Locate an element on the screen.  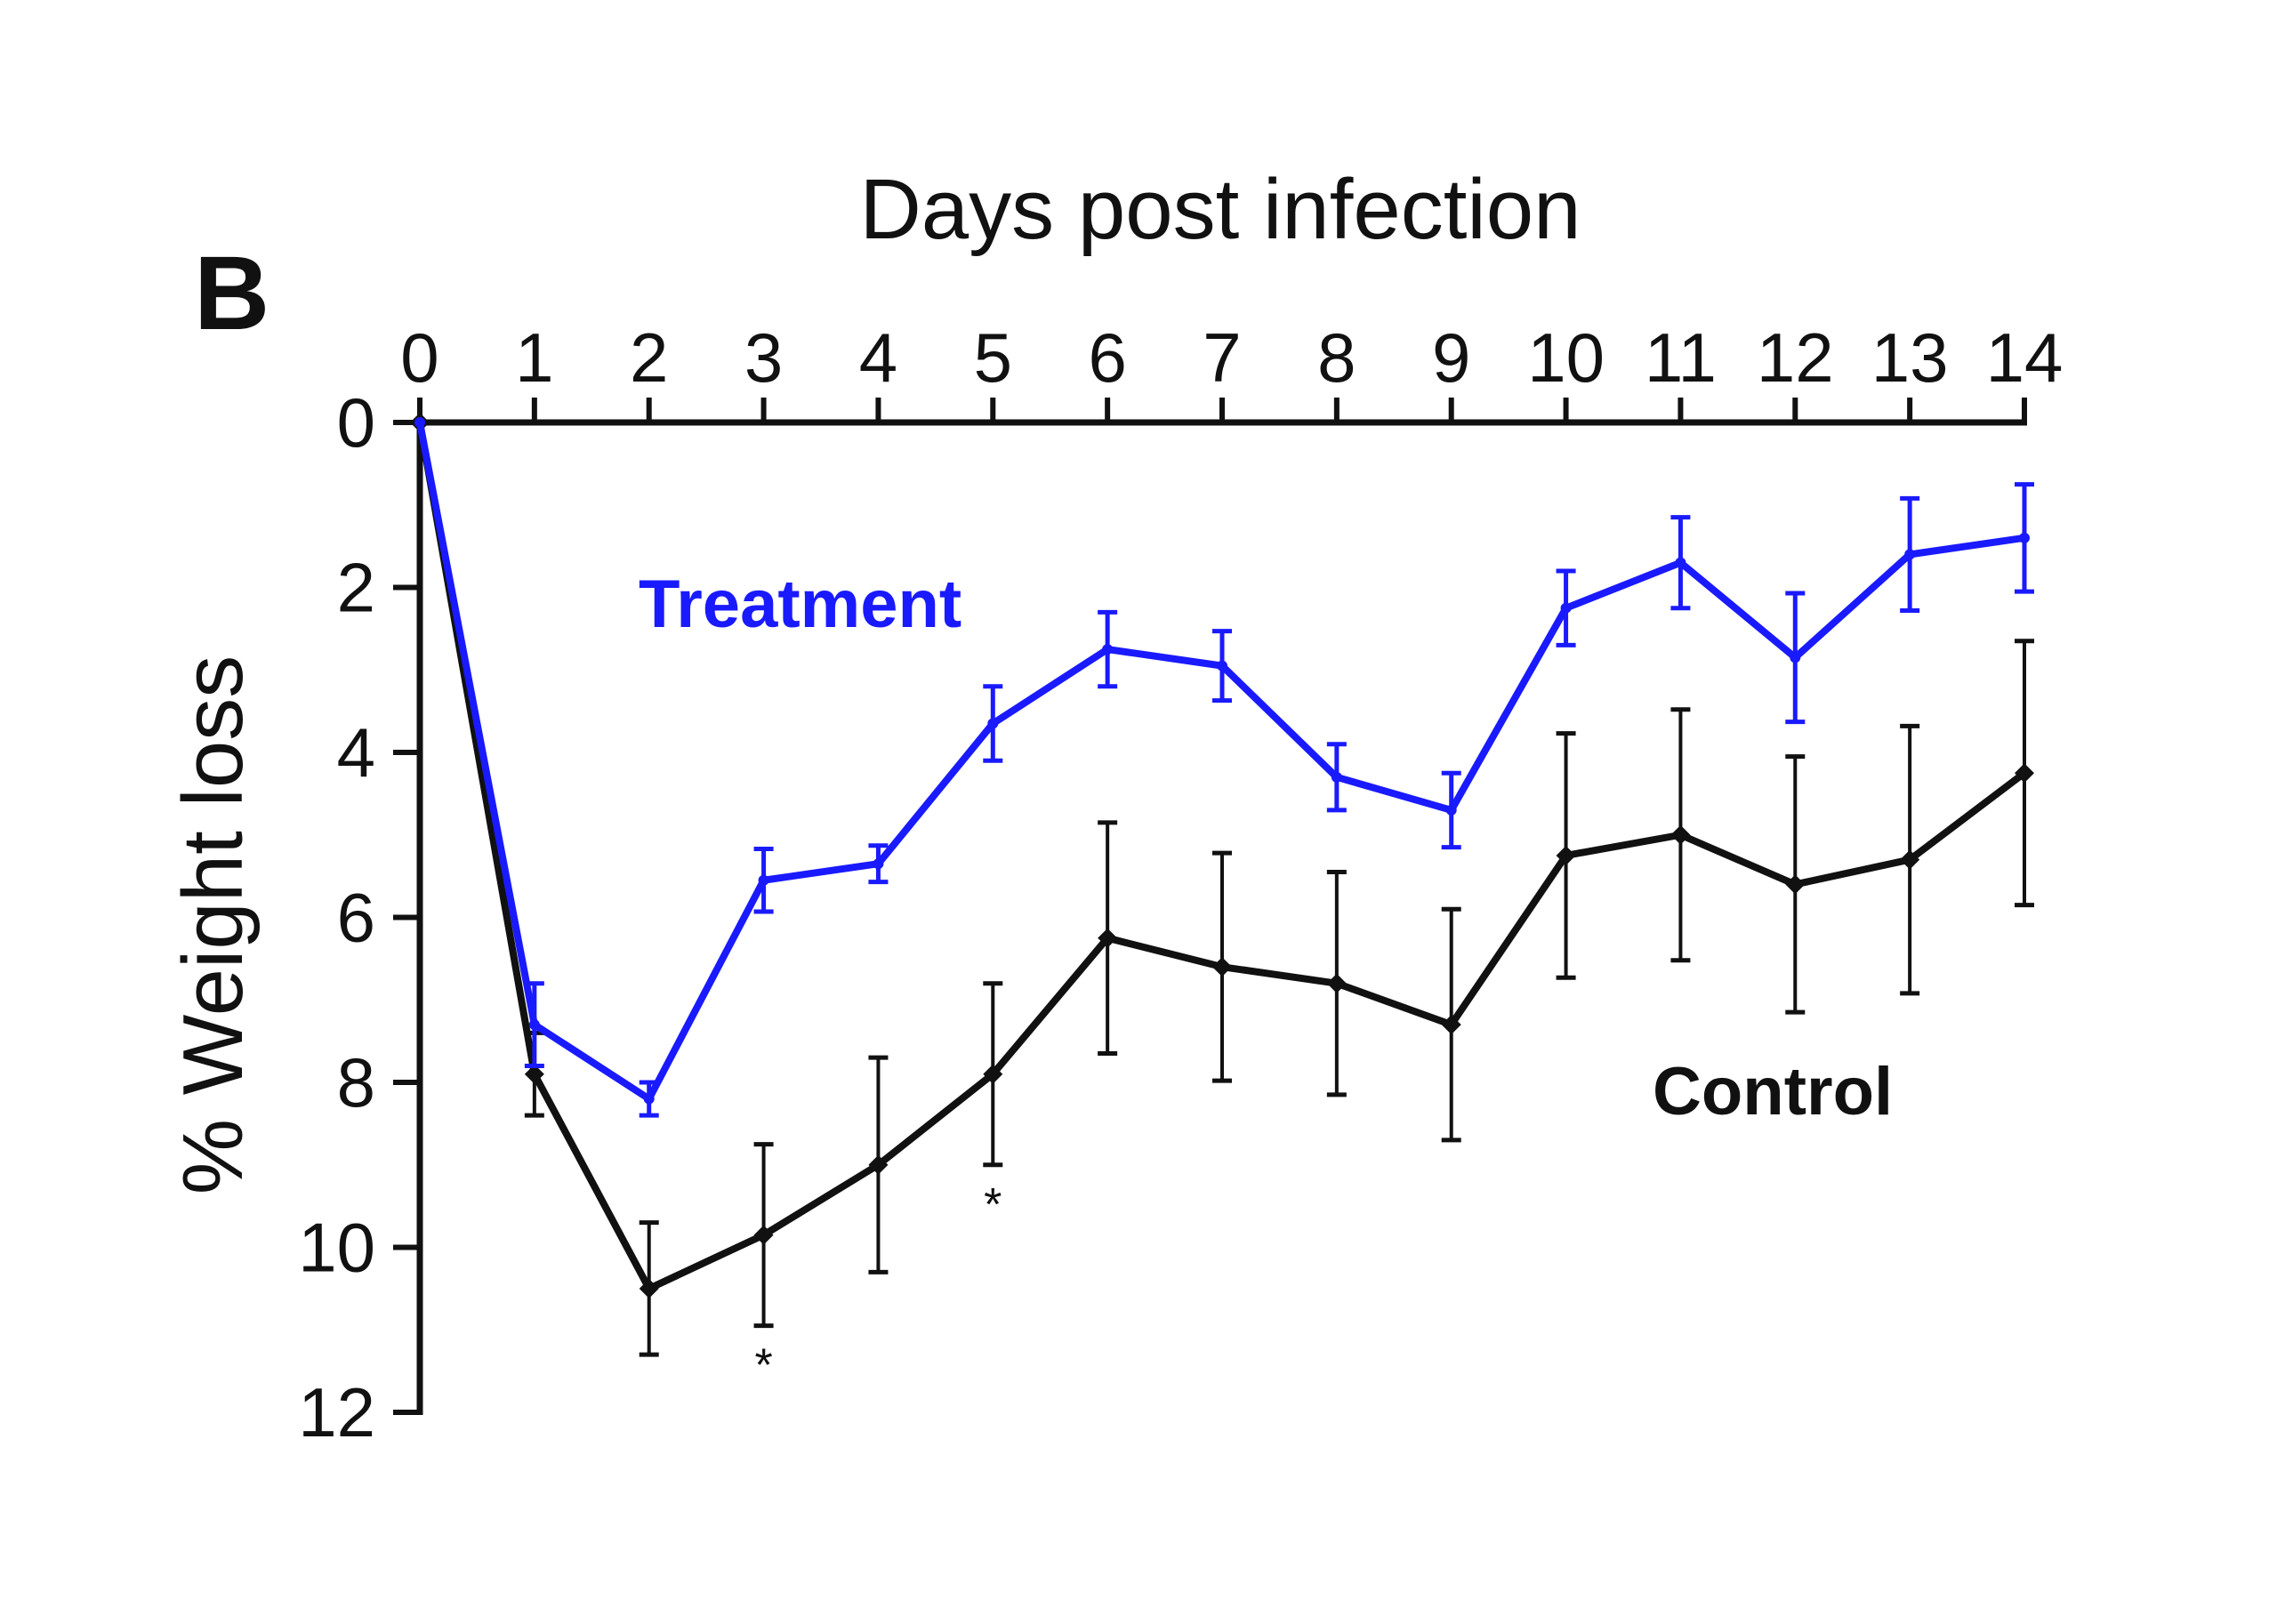
x-tick-label: 8 is located at coordinates (1336, 357).